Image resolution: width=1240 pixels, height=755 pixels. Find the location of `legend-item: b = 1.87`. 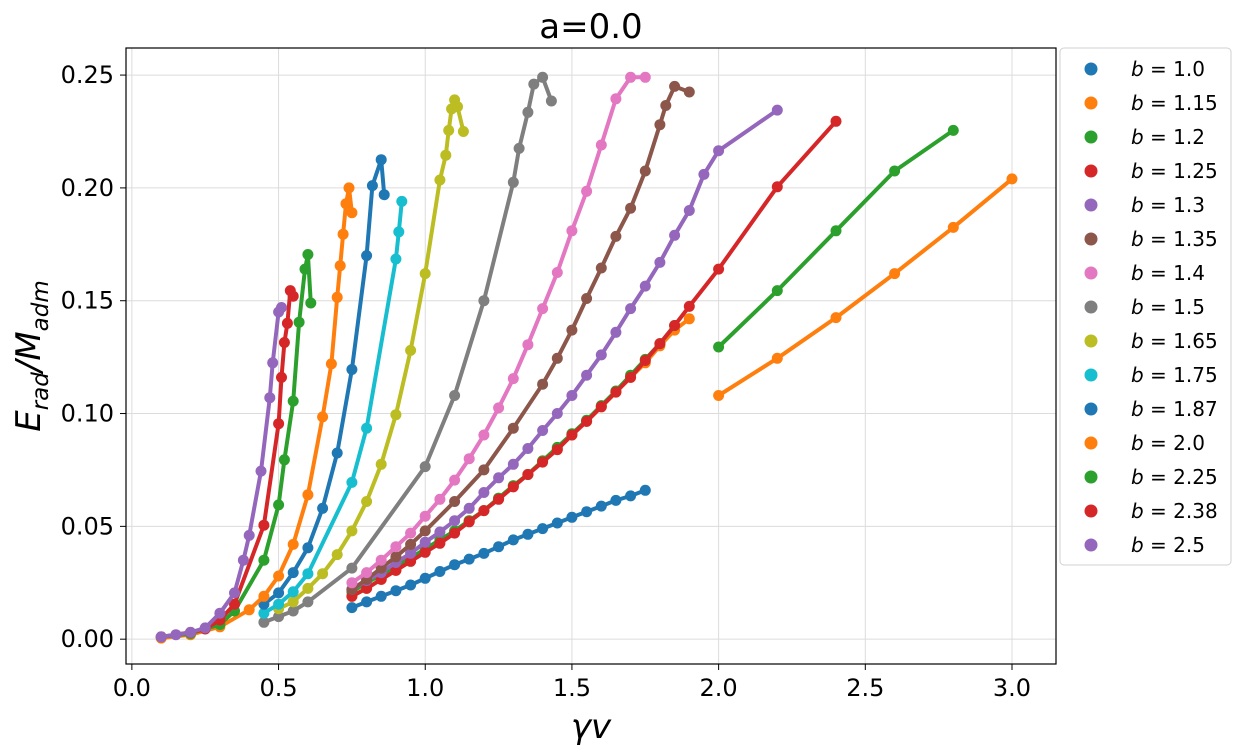

legend-item: b = 1.87 is located at coordinates (1151, 409).